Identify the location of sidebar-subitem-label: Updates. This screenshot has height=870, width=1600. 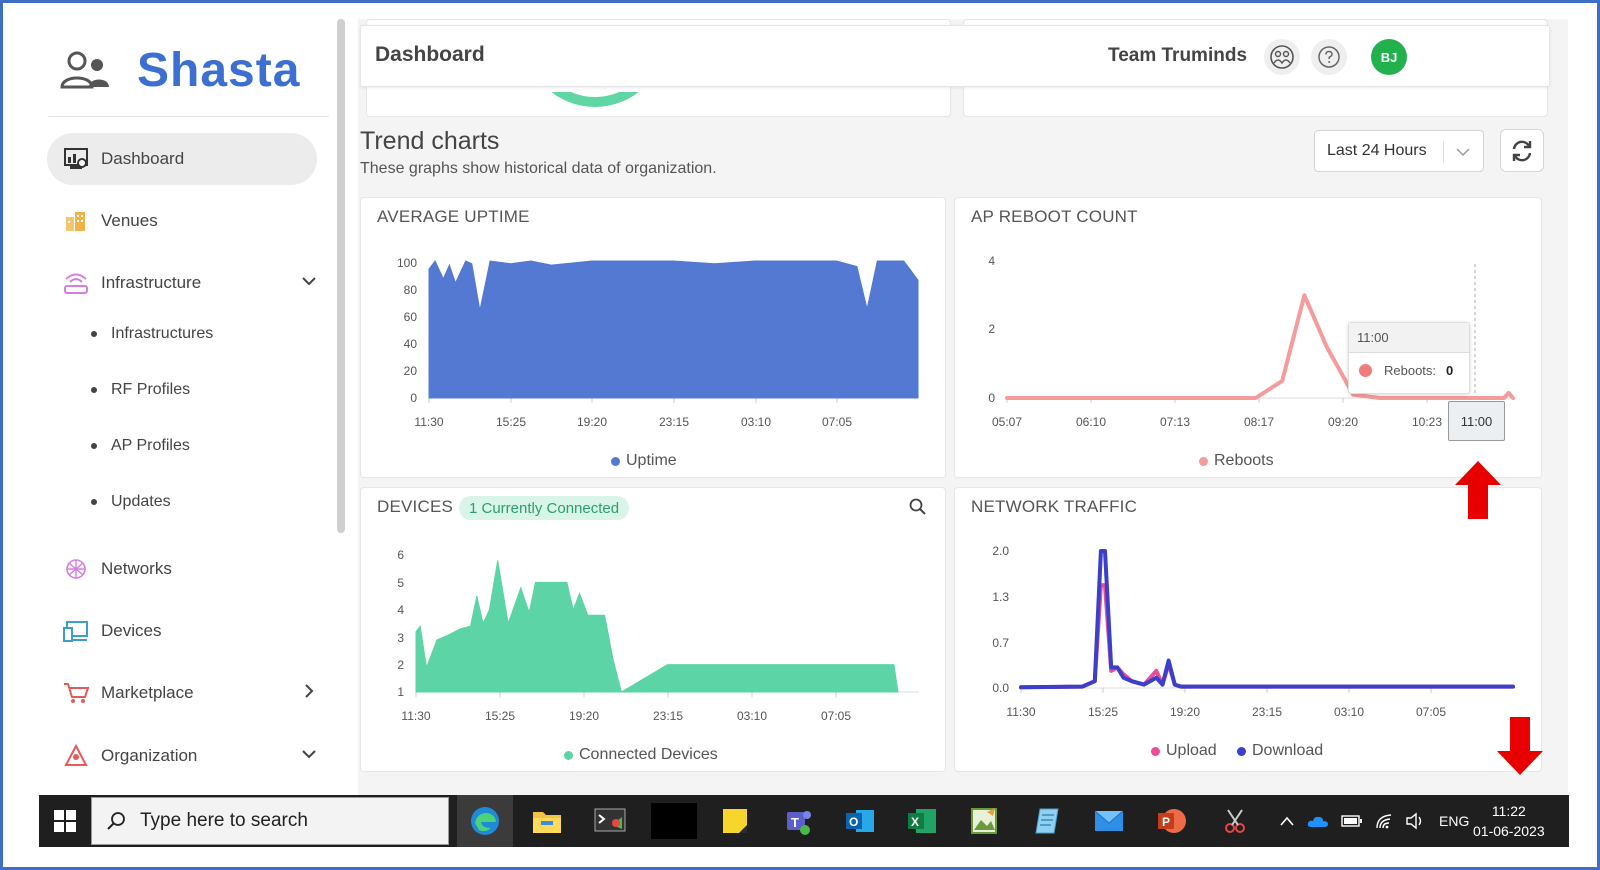
(141, 501).